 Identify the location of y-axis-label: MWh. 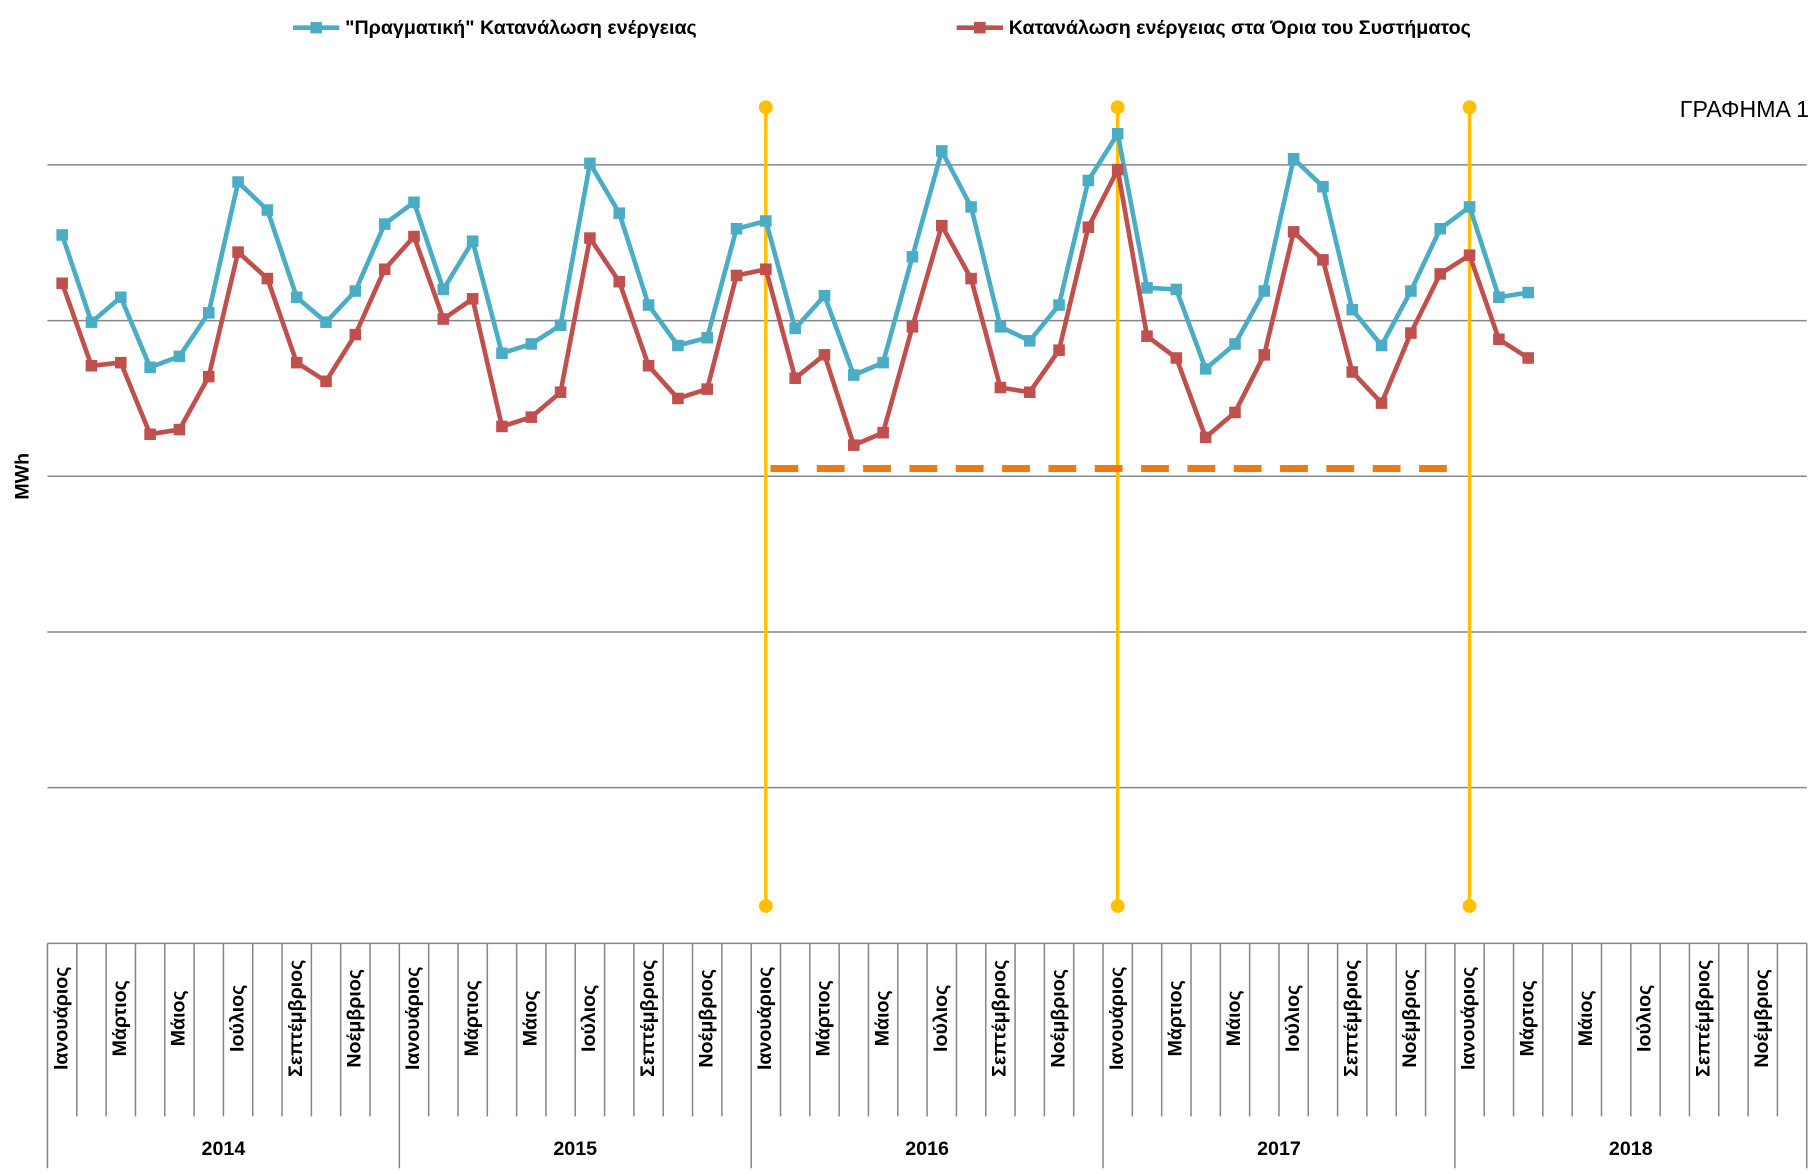
(22, 476).